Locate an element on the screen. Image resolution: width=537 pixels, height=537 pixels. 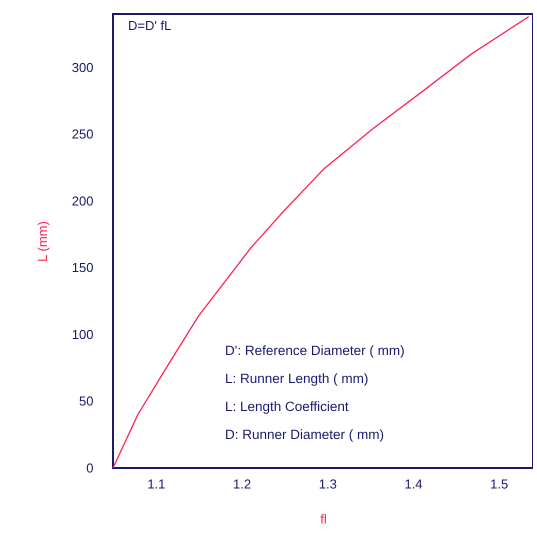
x-tick-label: 1.1 is located at coordinates (156, 484).